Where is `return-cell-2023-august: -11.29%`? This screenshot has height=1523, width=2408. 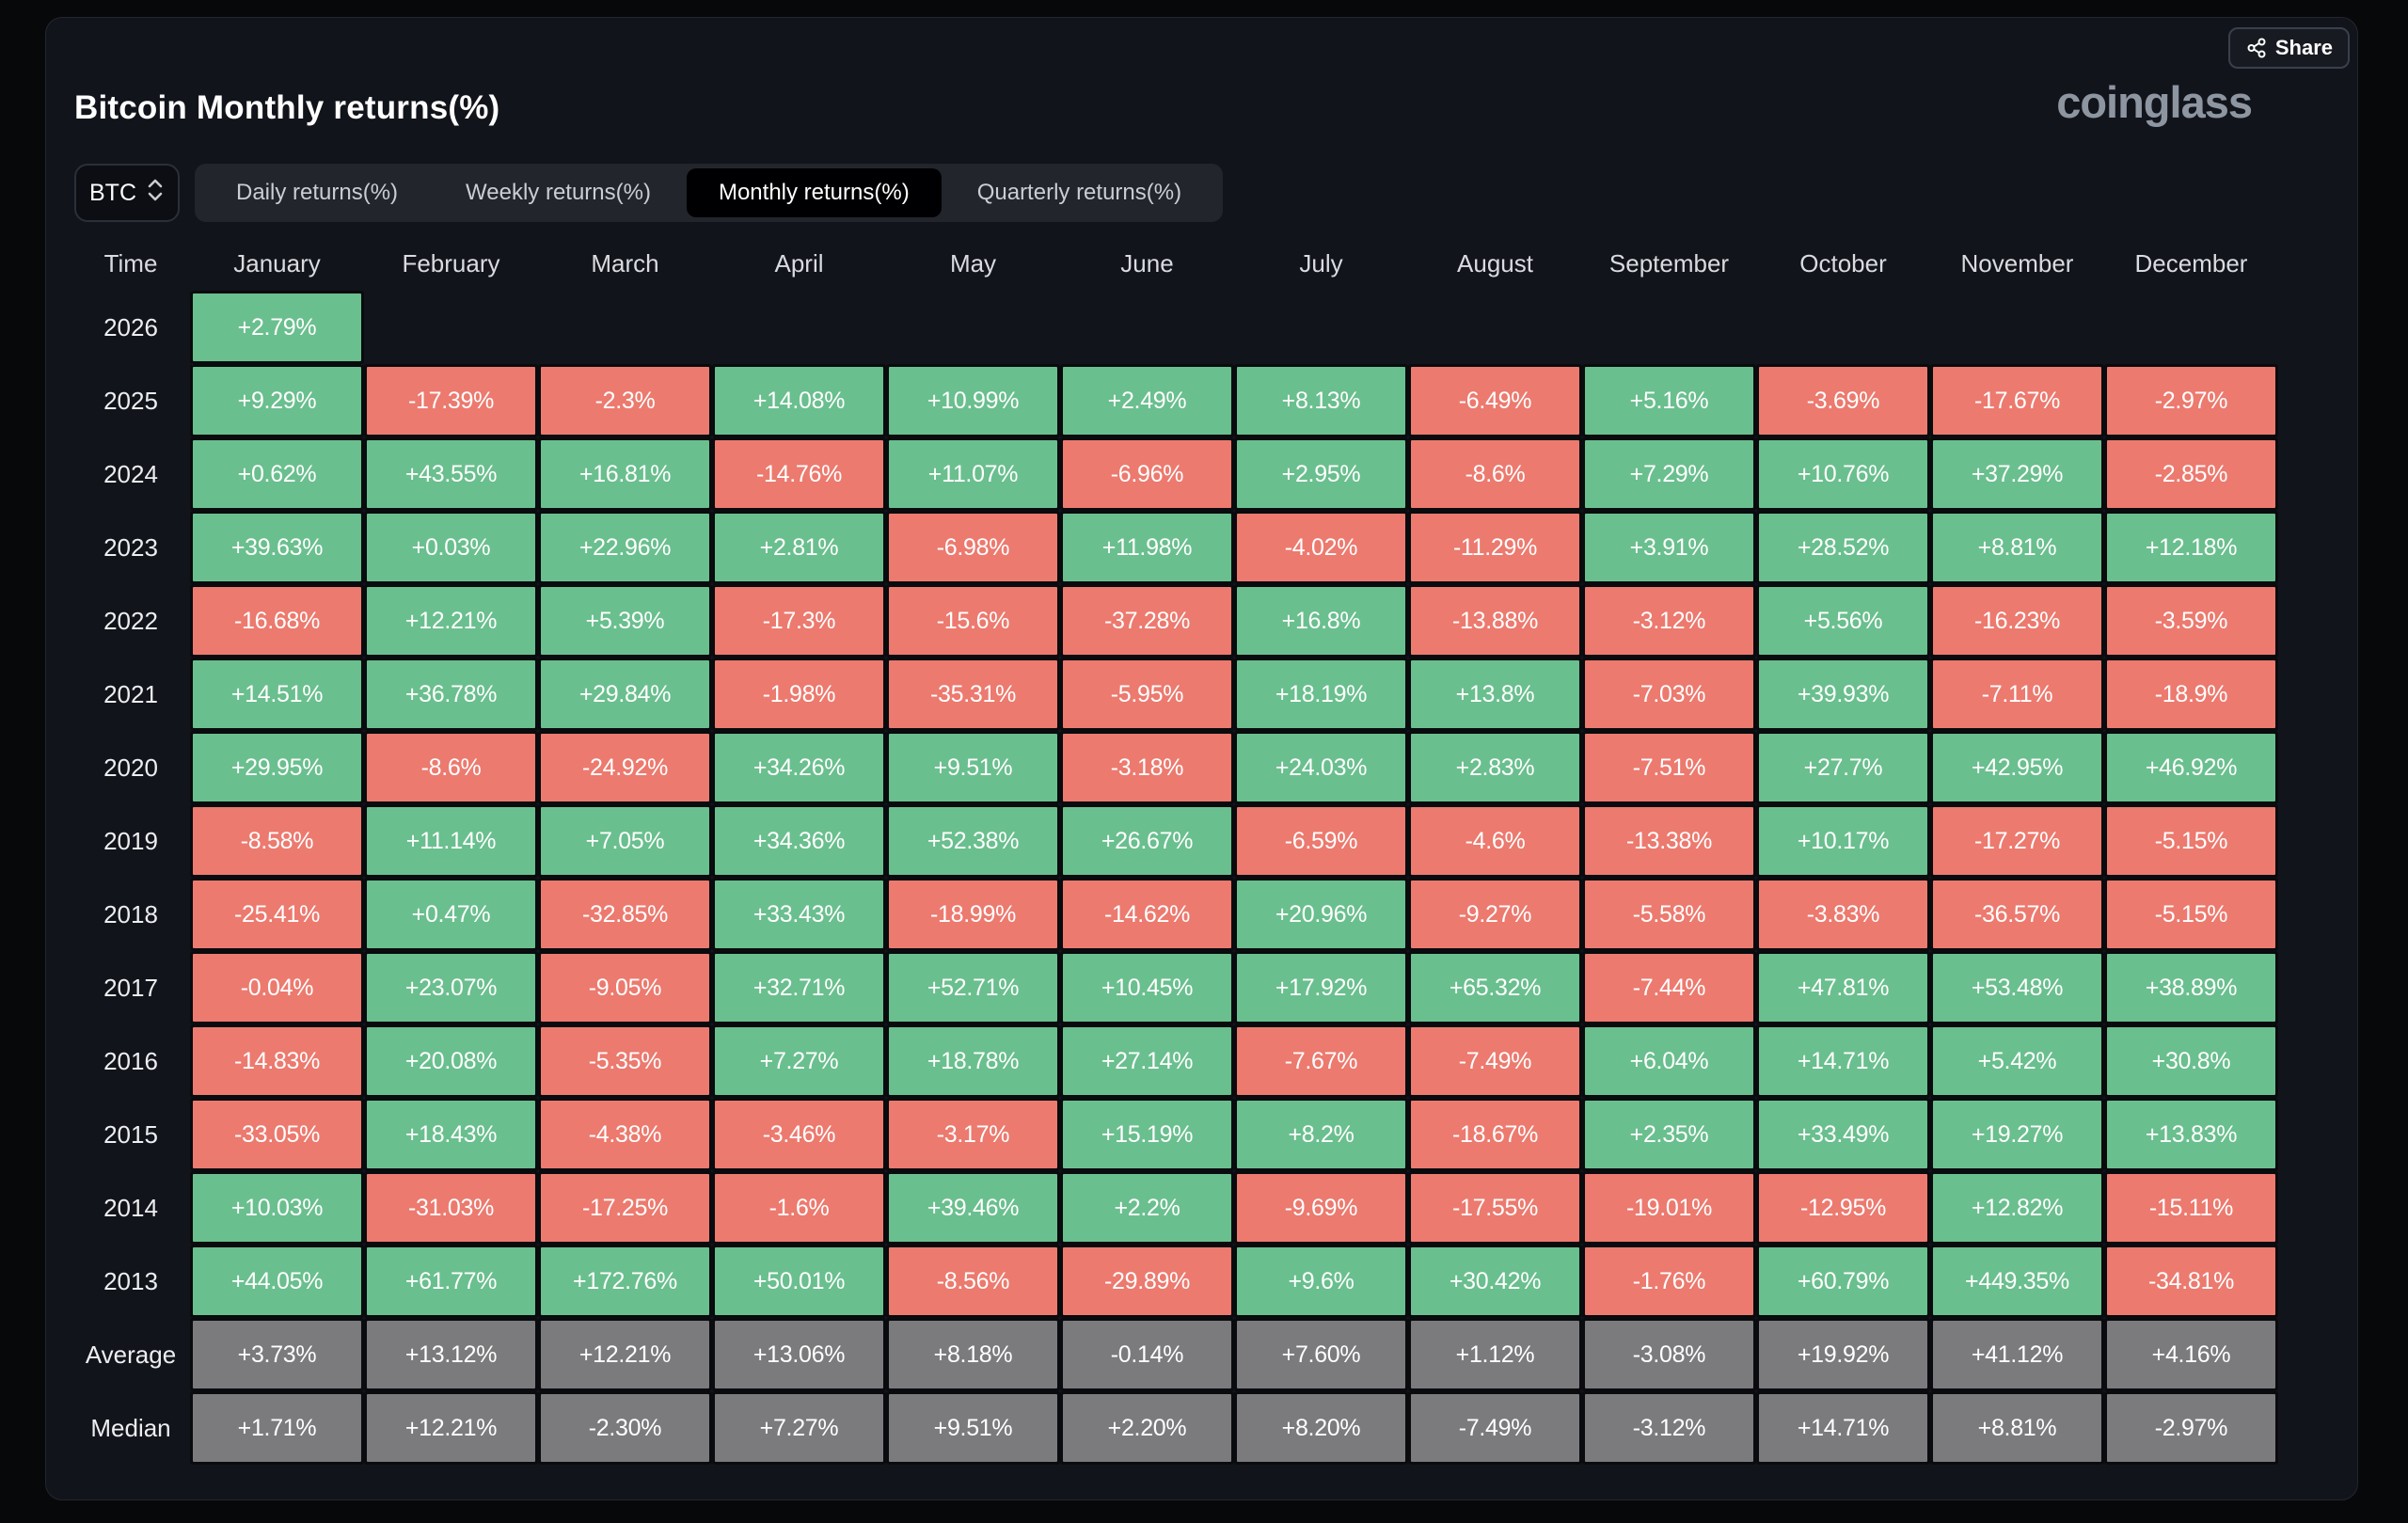
return-cell-2023-august: -11.29% is located at coordinates (1495, 547).